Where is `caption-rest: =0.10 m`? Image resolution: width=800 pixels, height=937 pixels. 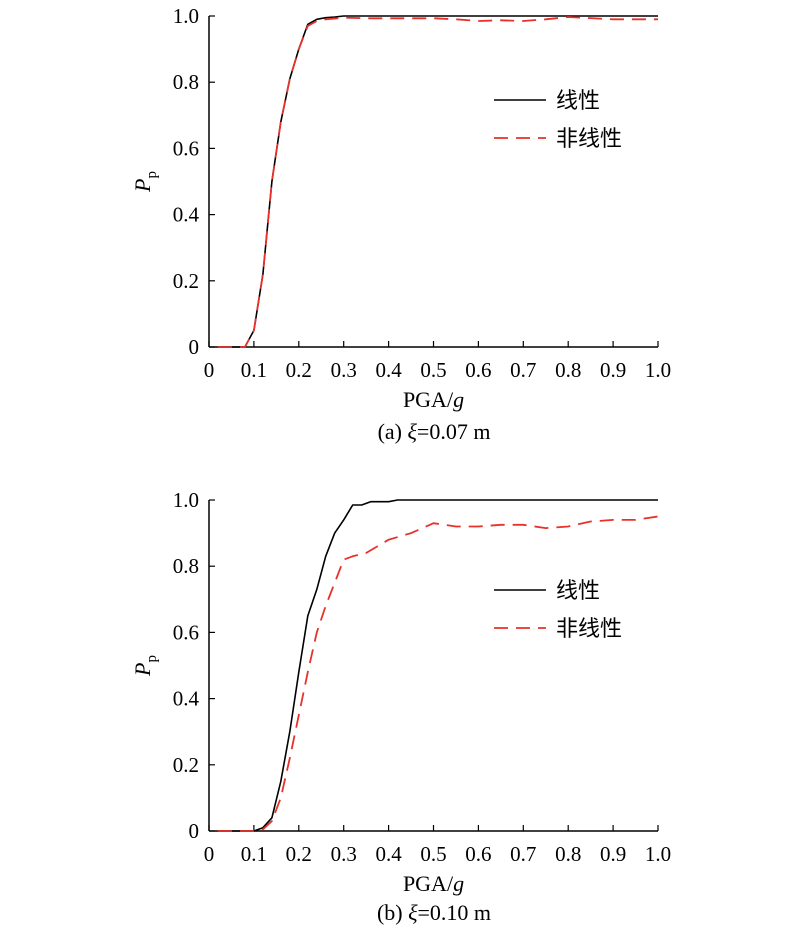
caption-rest: =0.10 m is located at coordinates (455, 912).